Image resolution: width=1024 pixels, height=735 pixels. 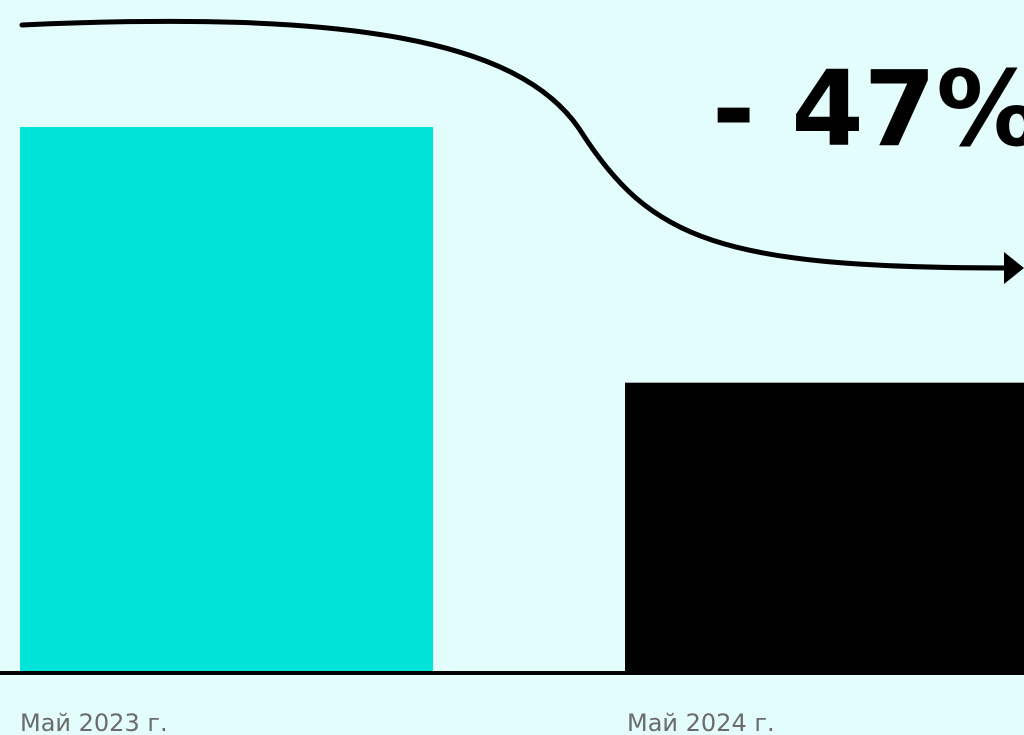 What do you see at coordinates (94, 722) in the screenshot?
I see `category-label-0: Май 2023 г.` at bounding box center [94, 722].